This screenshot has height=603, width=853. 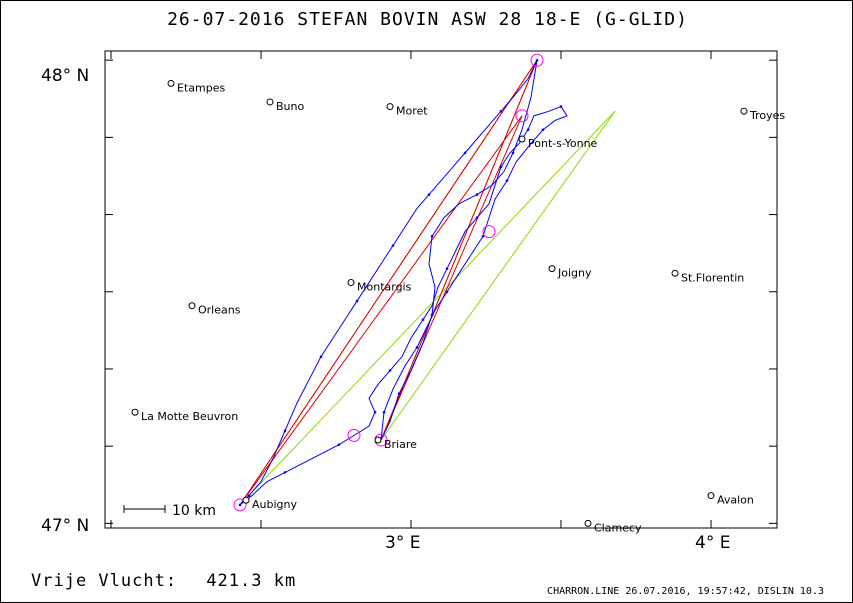 What do you see at coordinates (712, 277) in the screenshot?
I see `place-label: St.Florentin` at bounding box center [712, 277].